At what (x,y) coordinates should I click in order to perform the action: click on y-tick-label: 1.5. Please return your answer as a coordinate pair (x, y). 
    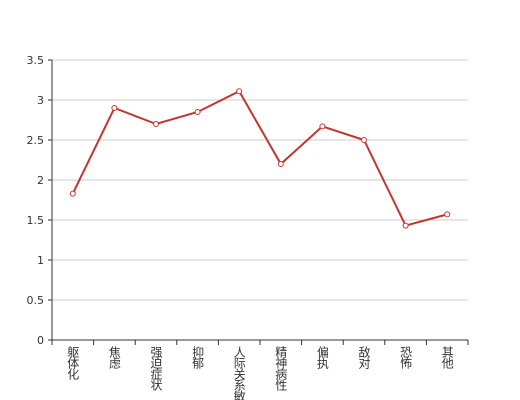
    Looking at the image, I should click on (36, 220).